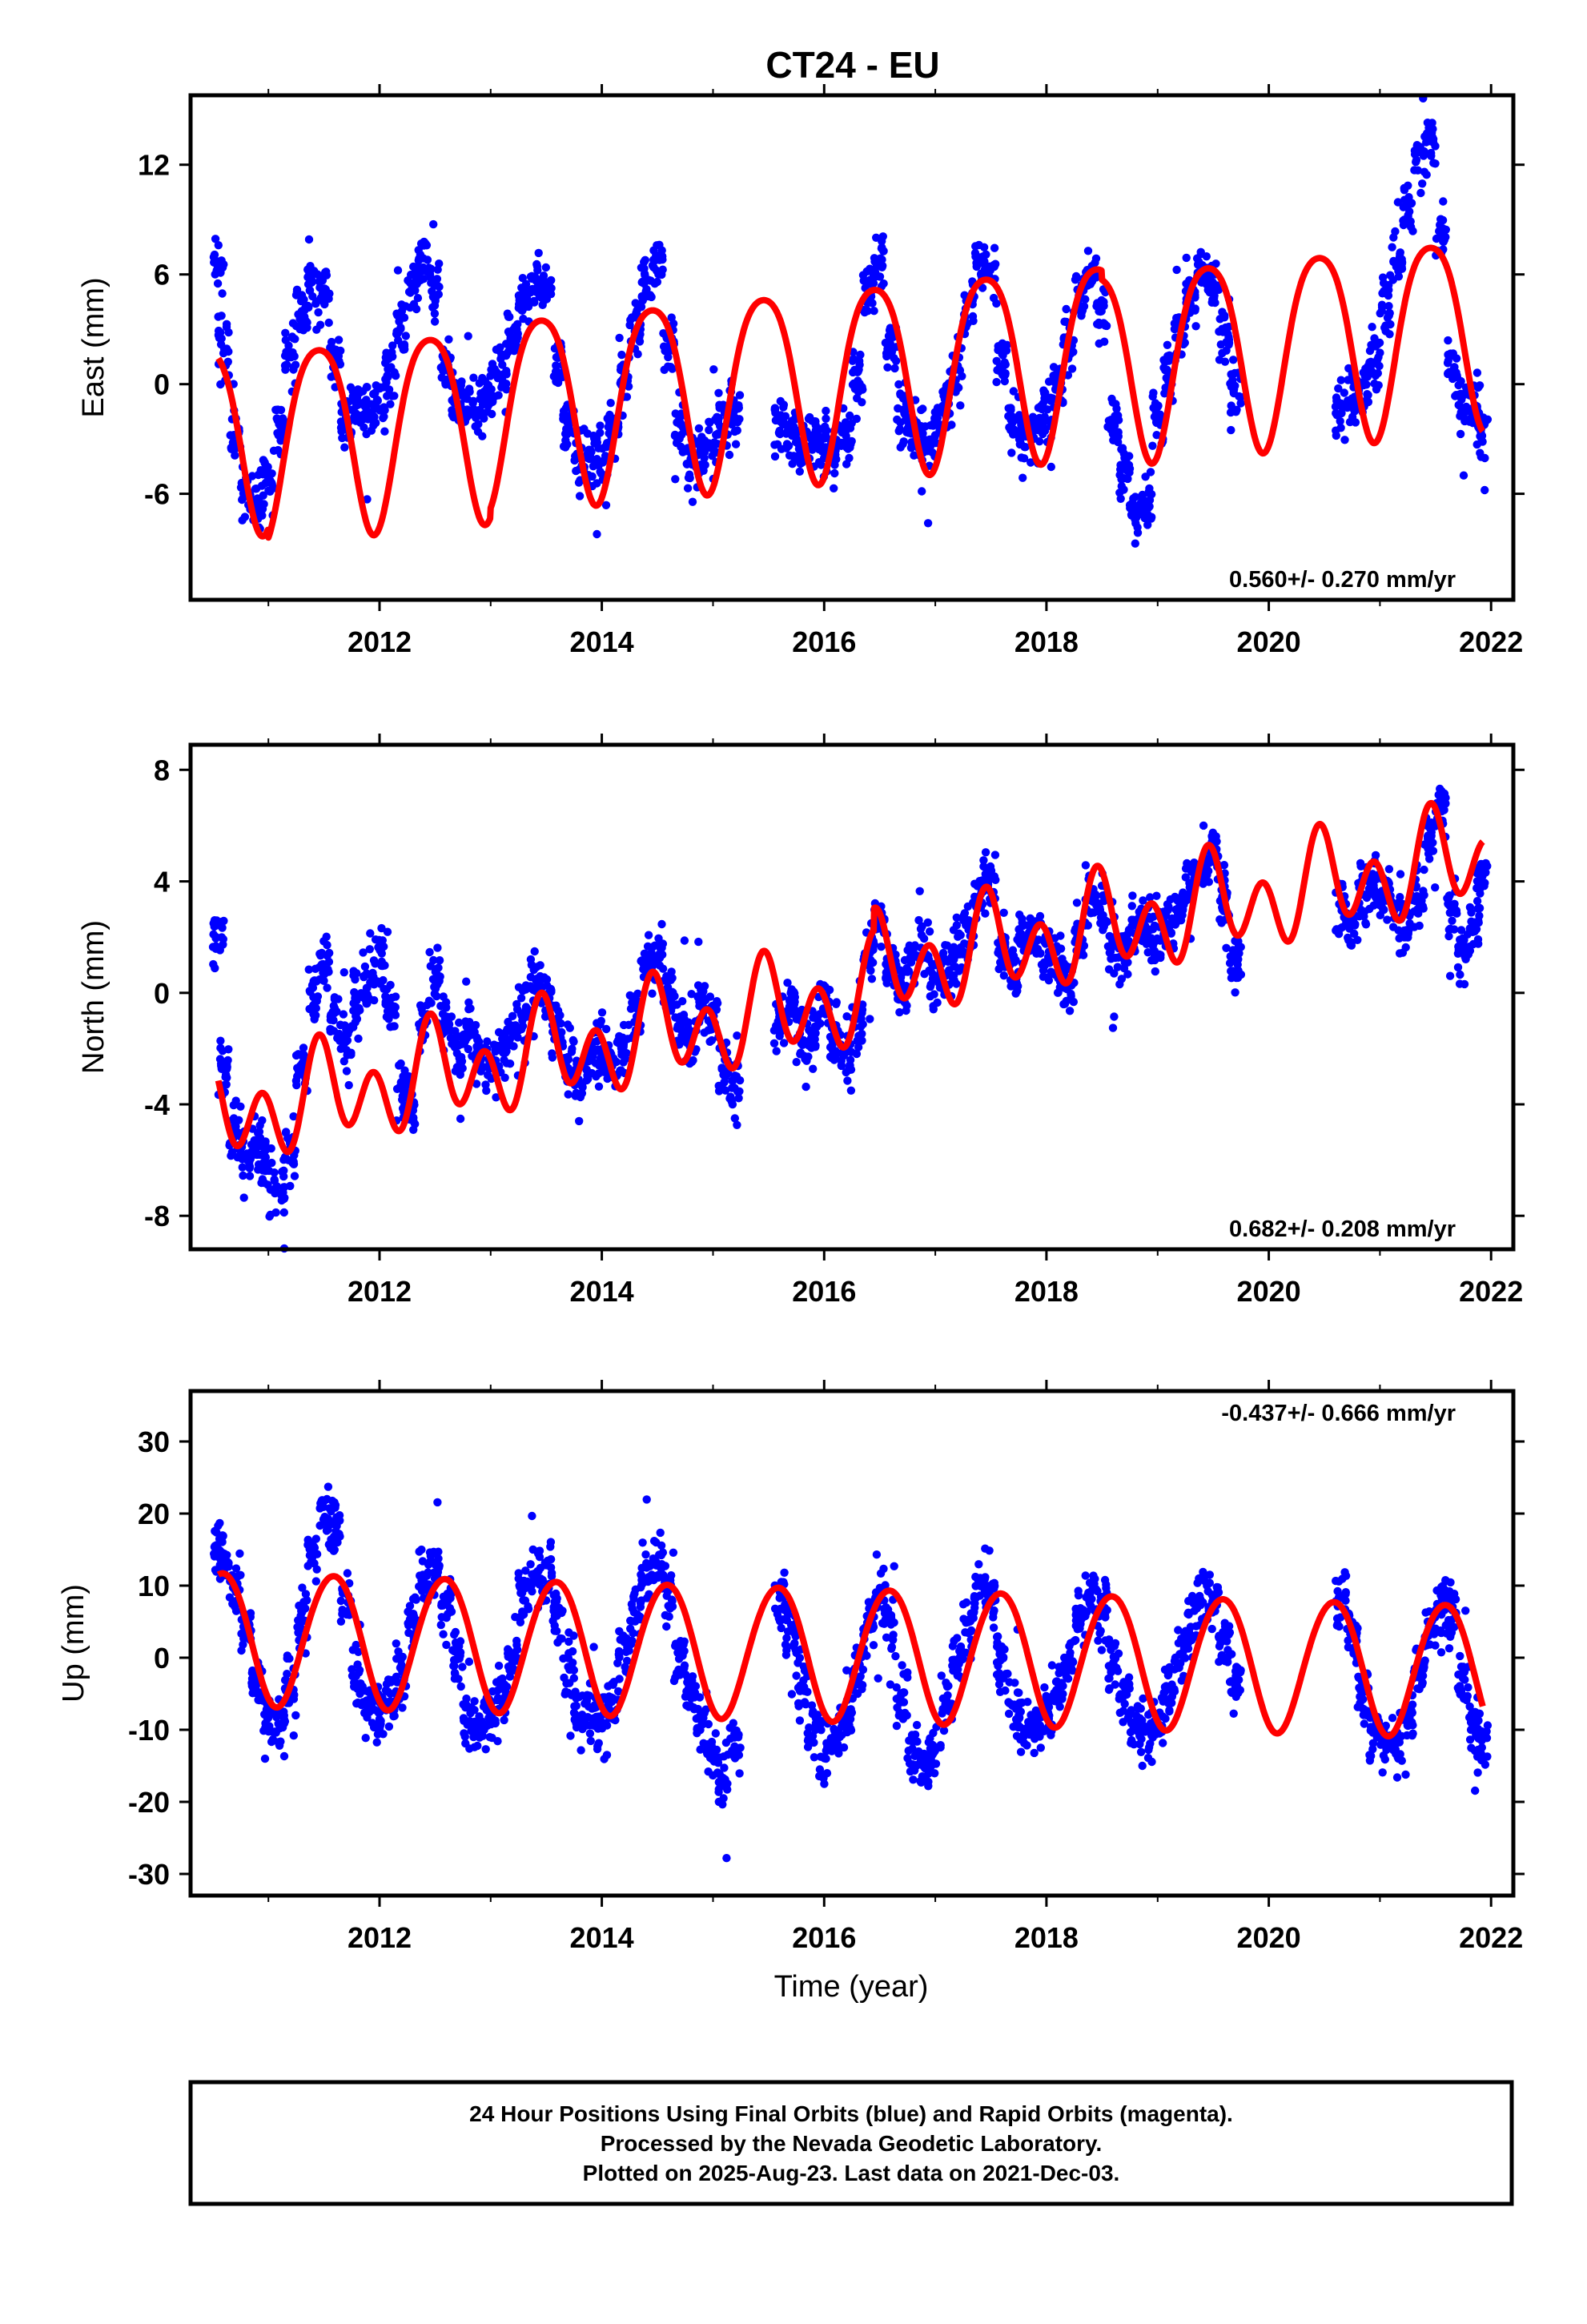 This screenshot has width=1587, height=2324. What do you see at coordinates (93, 347) in the screenshot?
I see `east-y-axis-label: East (mm)` at bounding box center [93, 347].